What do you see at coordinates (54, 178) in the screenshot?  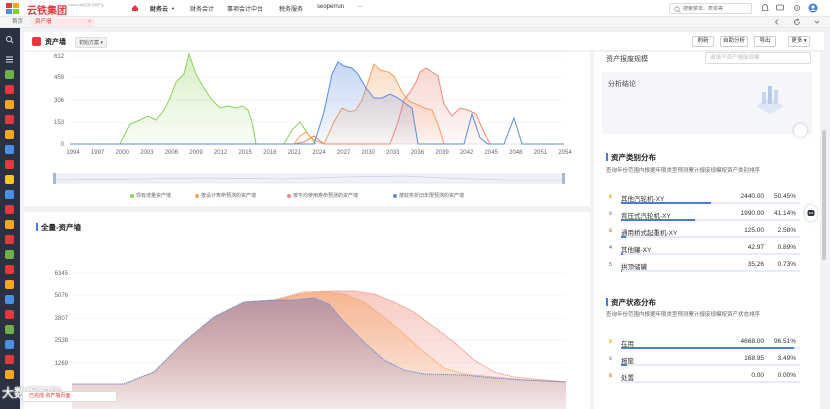 I see `zoom-handle-left` at bounding box center [54, 178].